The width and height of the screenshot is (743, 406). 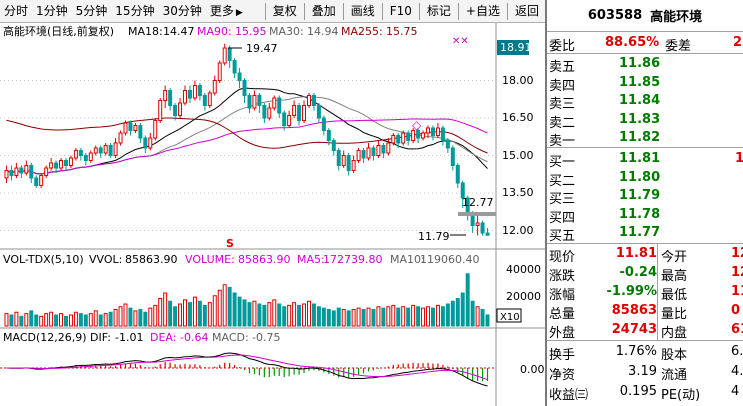 What do you see at coordinates (135, 10) in the screenshot?
I see `period-tab-15min: 15分钟` at bounding box center [135, 10].